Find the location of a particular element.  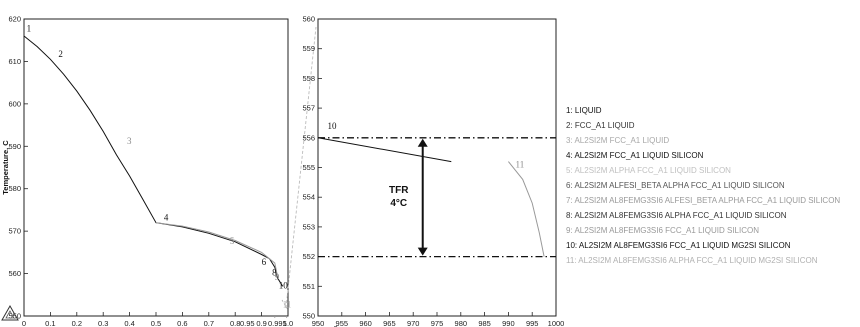

left-y-axis-title: Temperature, C is located at coordinates (5, 167).